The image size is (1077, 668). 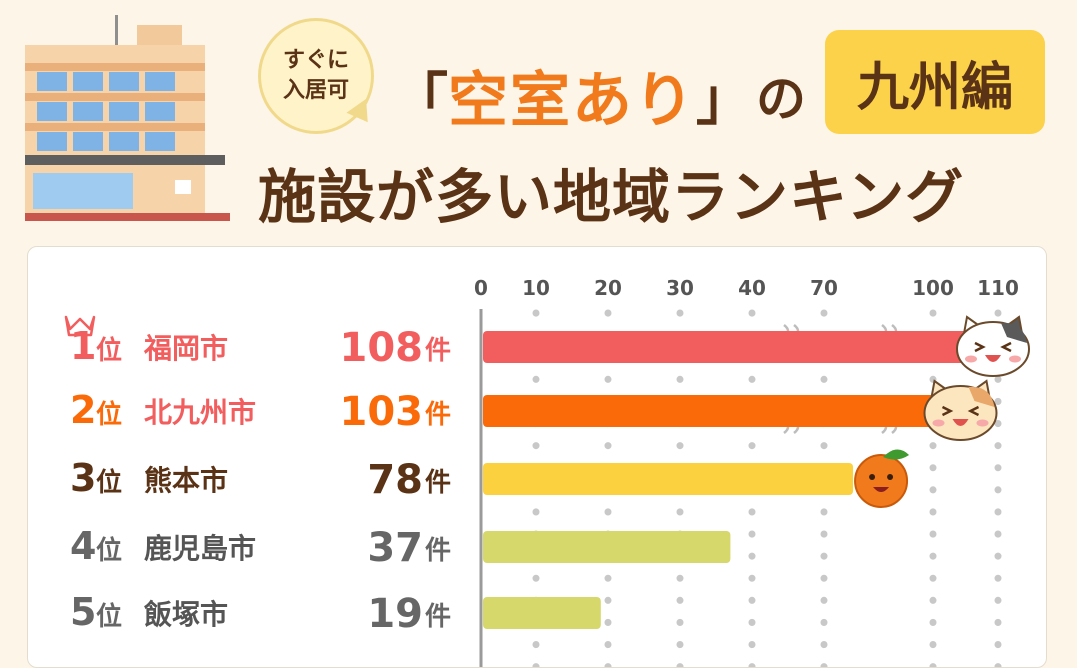 I want to click on city-name: 熊本市, so click(x=186, y=480).